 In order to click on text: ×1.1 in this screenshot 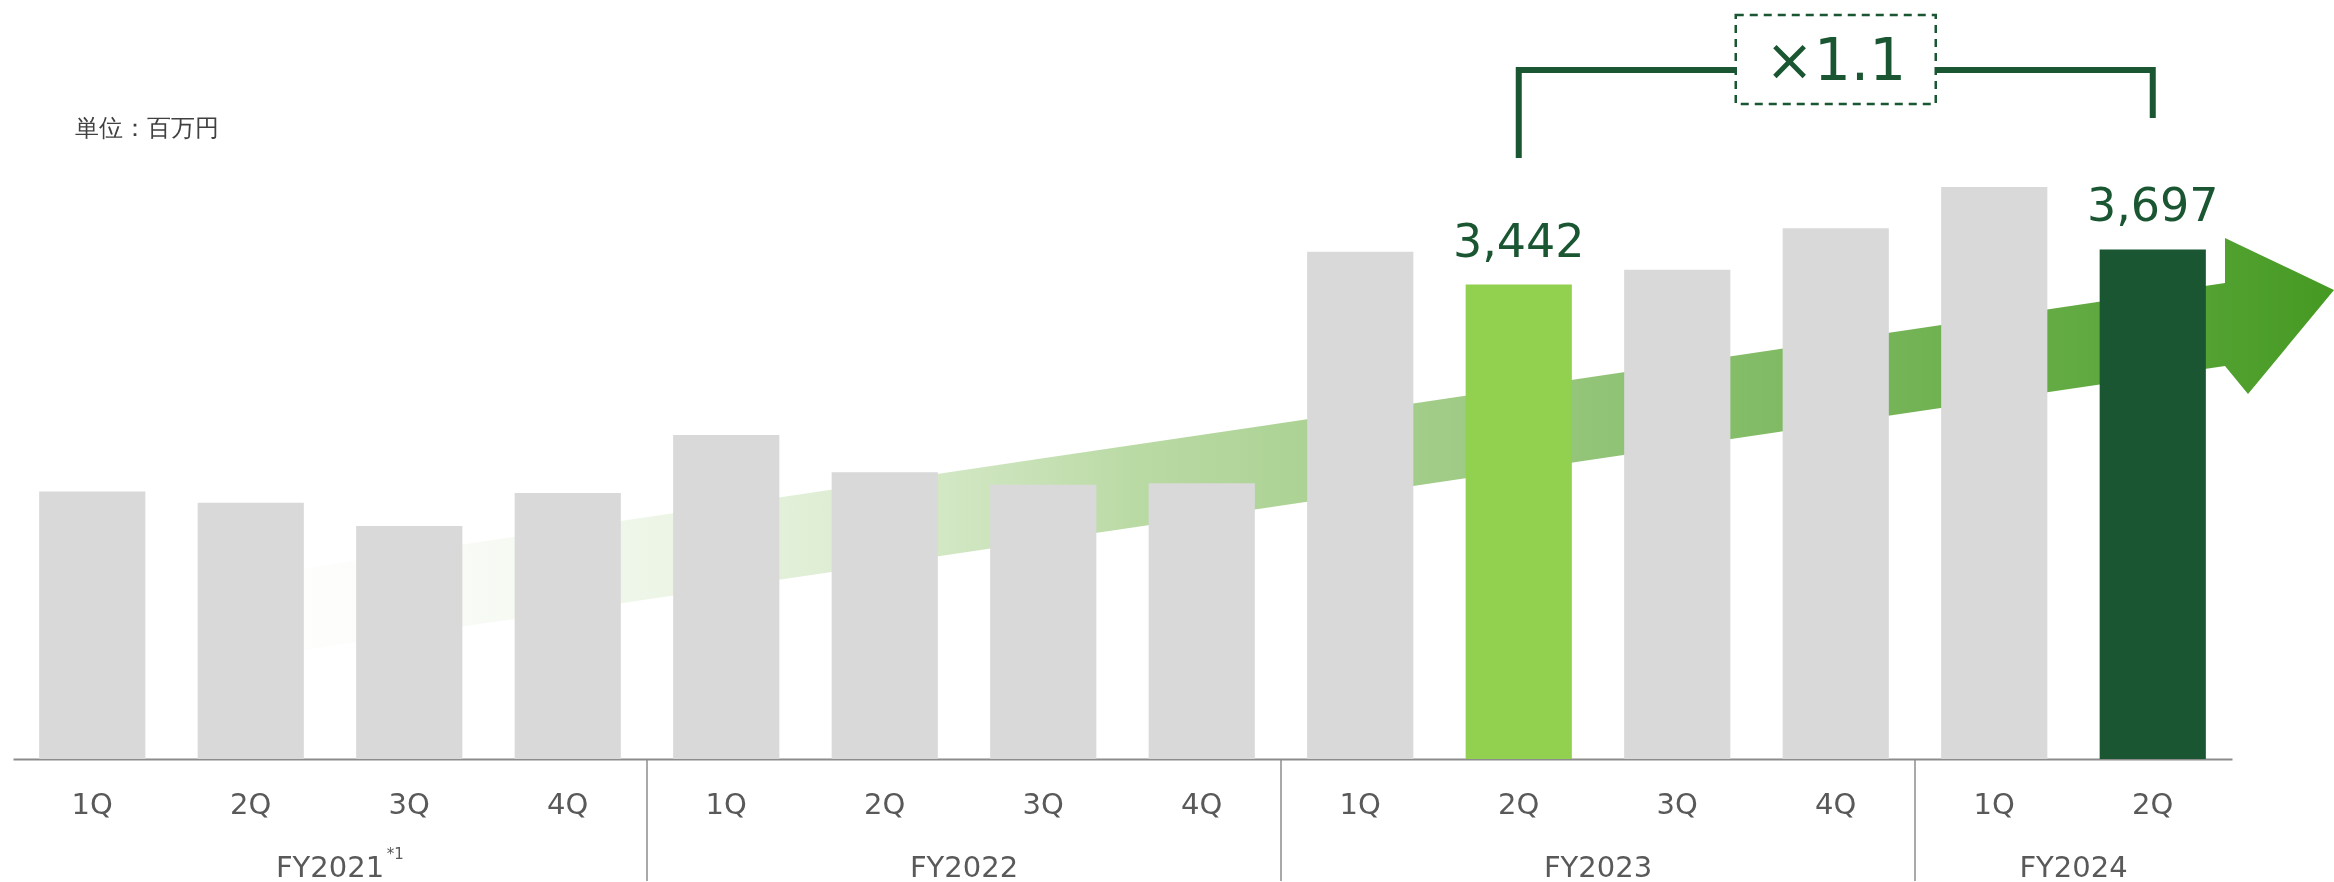, I will do `click(1836, 60)`.